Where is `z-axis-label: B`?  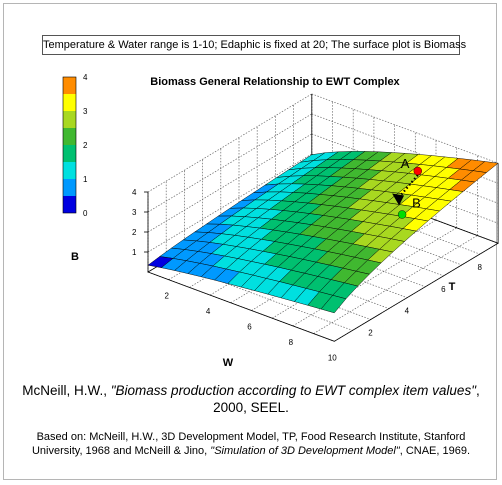 z-axis-label: B is located at coordinates (75, 257).